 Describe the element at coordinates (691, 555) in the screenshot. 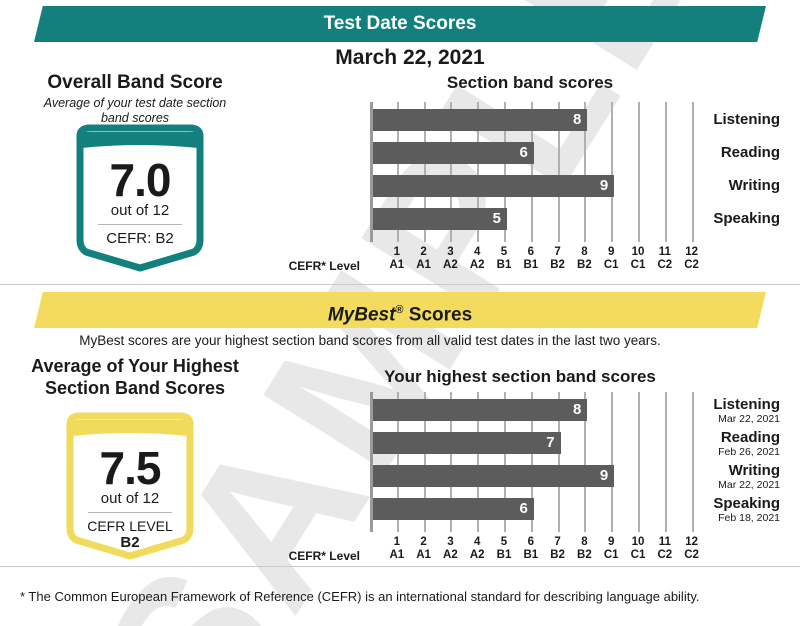

I see `x-tick-cefr-level: C2` at that location.